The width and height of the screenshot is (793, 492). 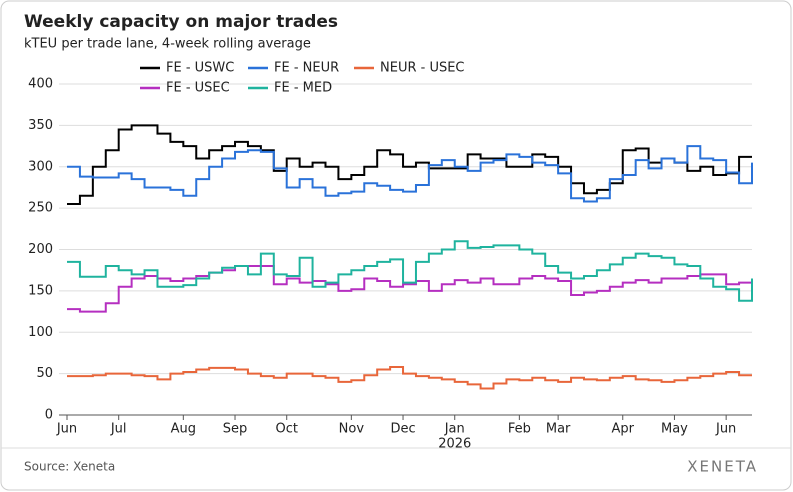 What do you see at coordinates (352, 429) in the screenshot?
I see `x-tick-label: Nov` at bounding box center [352, 429].